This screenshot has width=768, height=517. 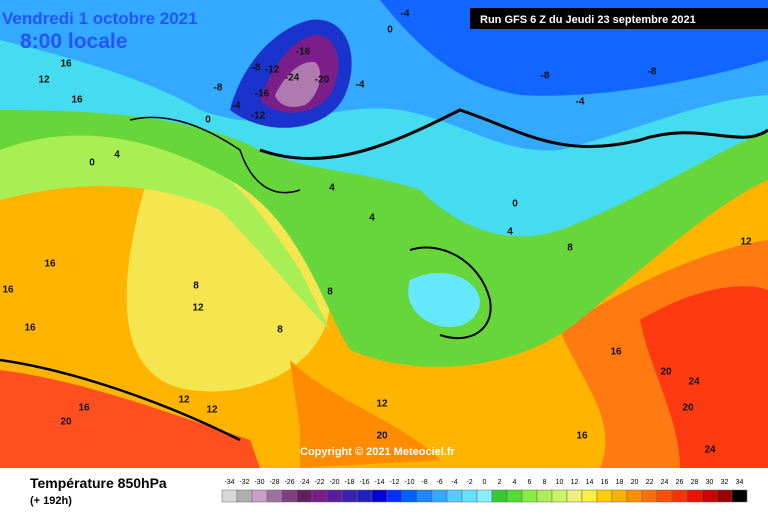 What do you see at coordinates (530, 482) in the screenshot?
I see `scale-label: 6` at bounding box center [530, 482].